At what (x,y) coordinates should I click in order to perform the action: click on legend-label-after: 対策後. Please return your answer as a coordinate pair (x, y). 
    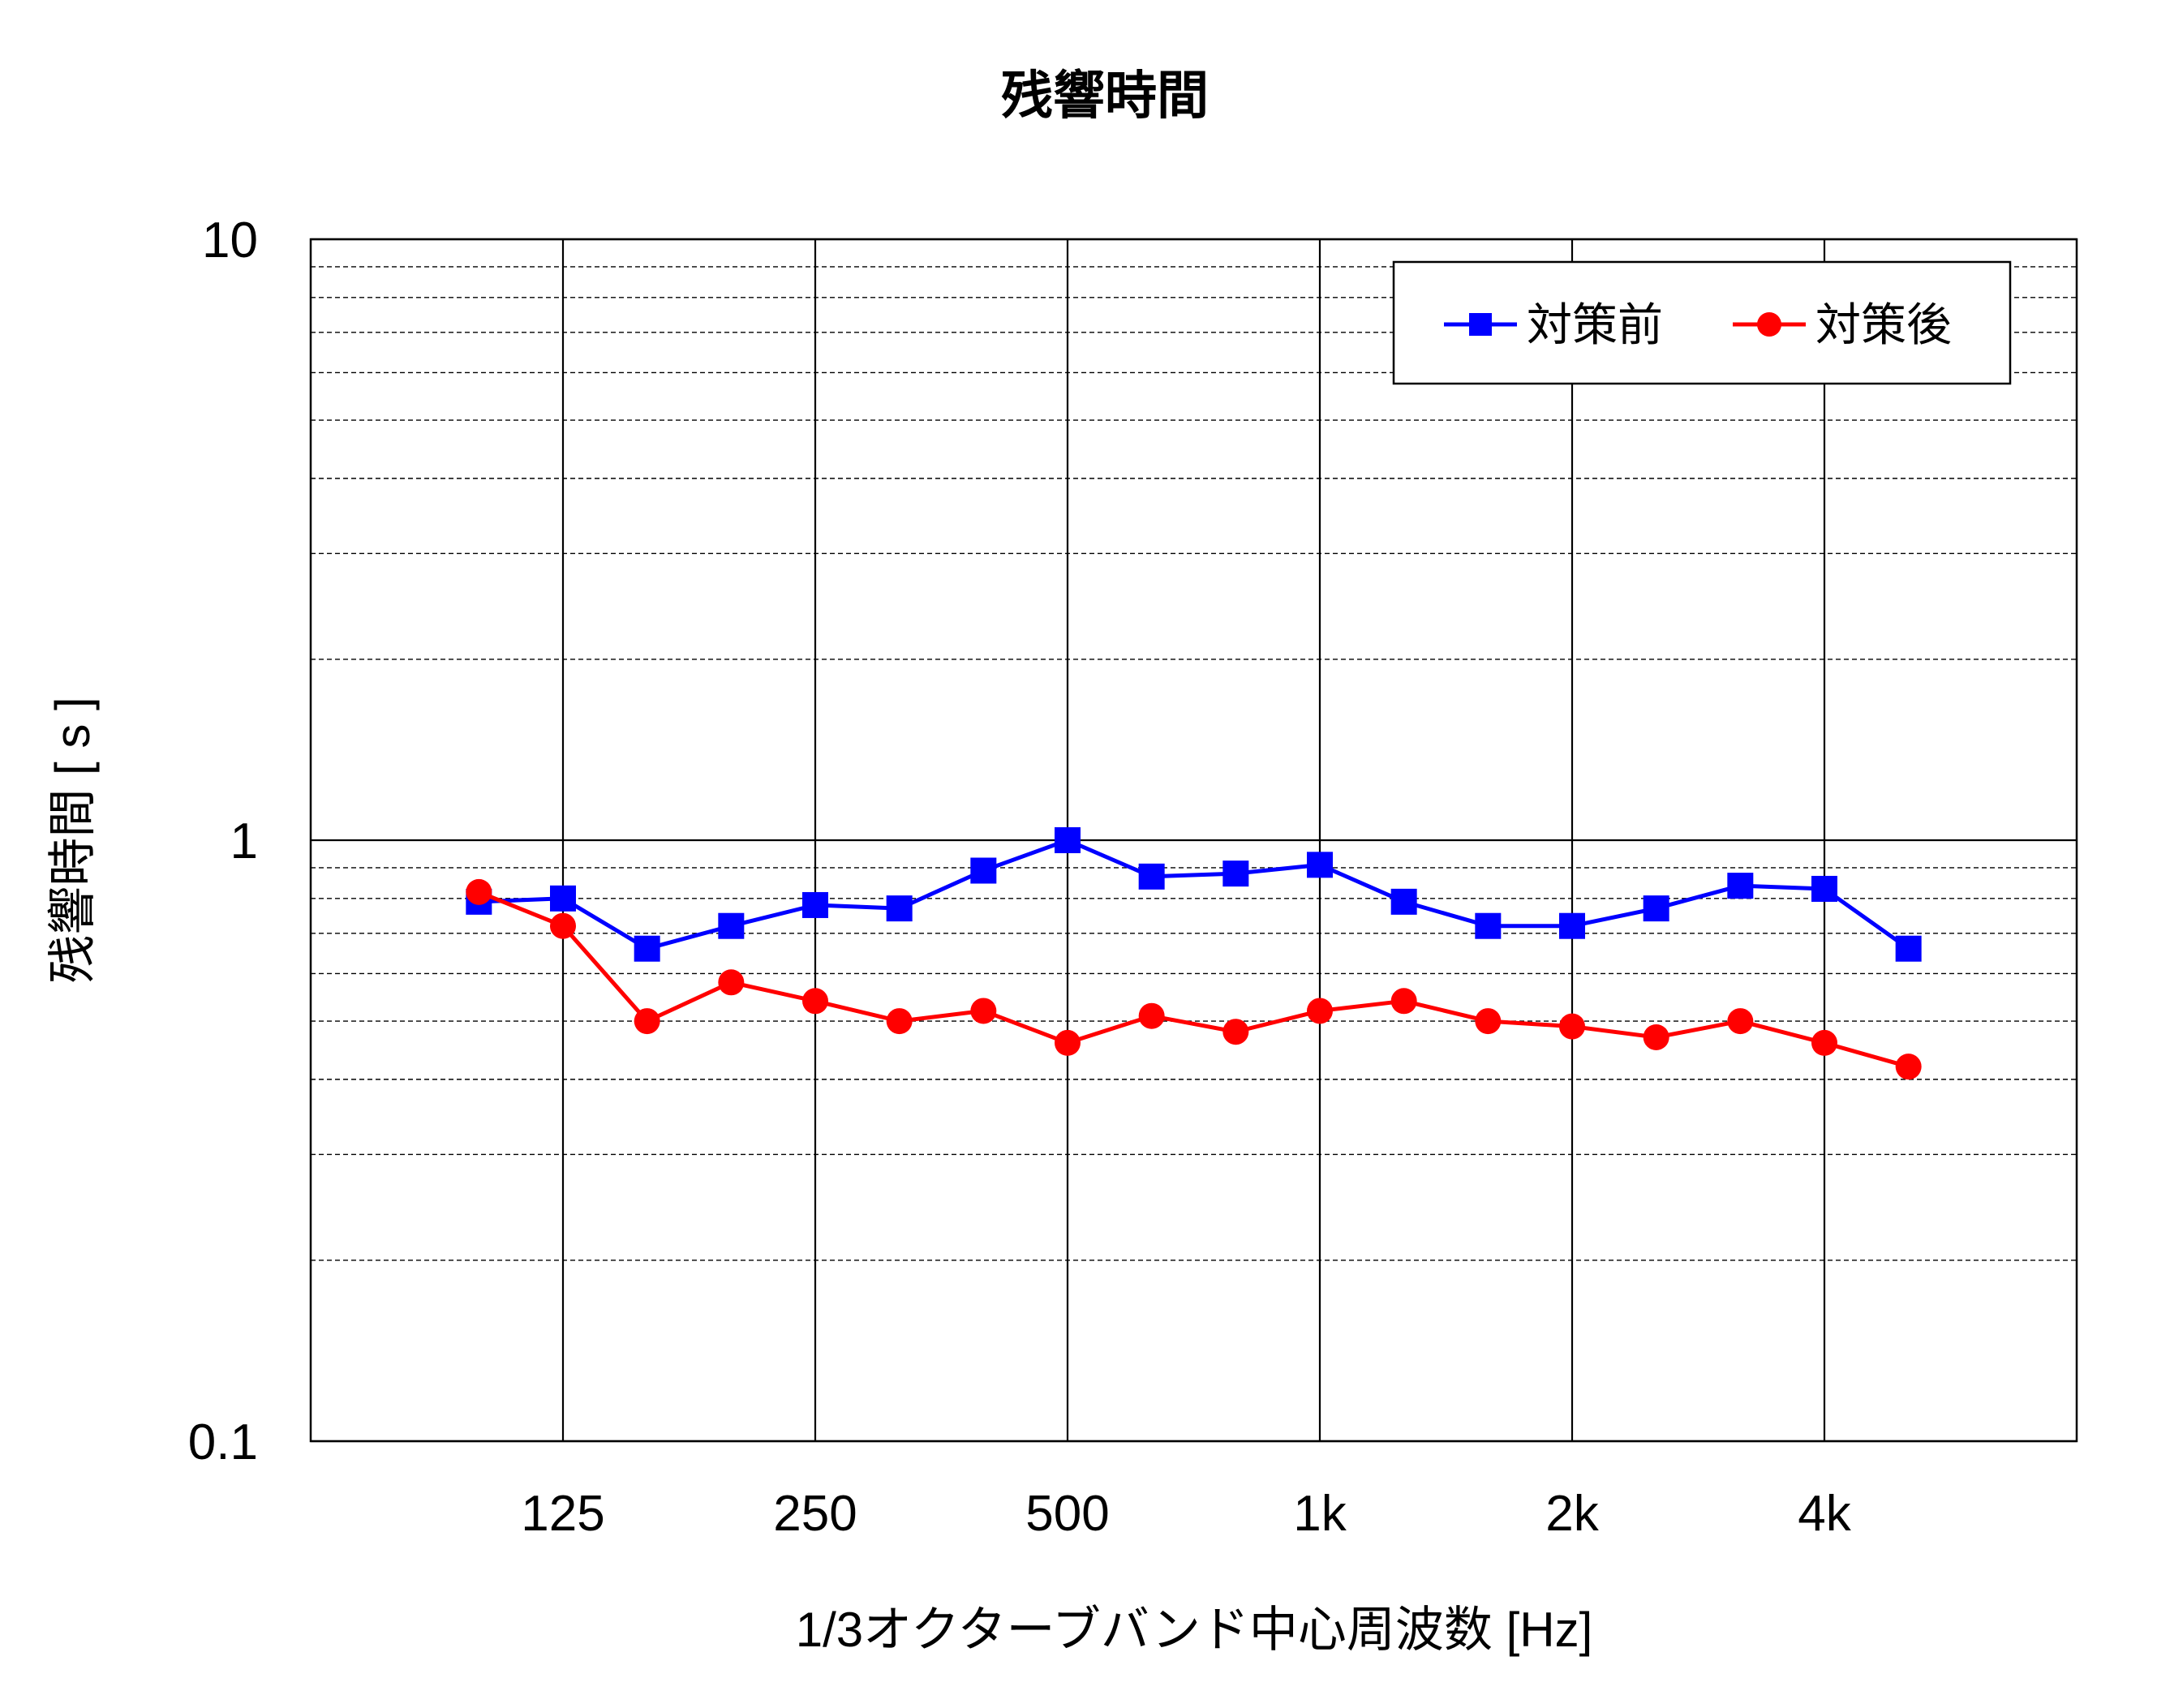
    Looking at the image, I should click on (1883, 324).